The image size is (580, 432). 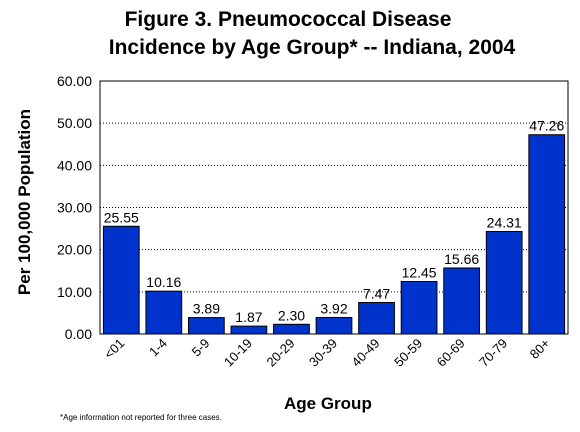 I want to click on data-label: 24.31, so click(x=504, y=222).